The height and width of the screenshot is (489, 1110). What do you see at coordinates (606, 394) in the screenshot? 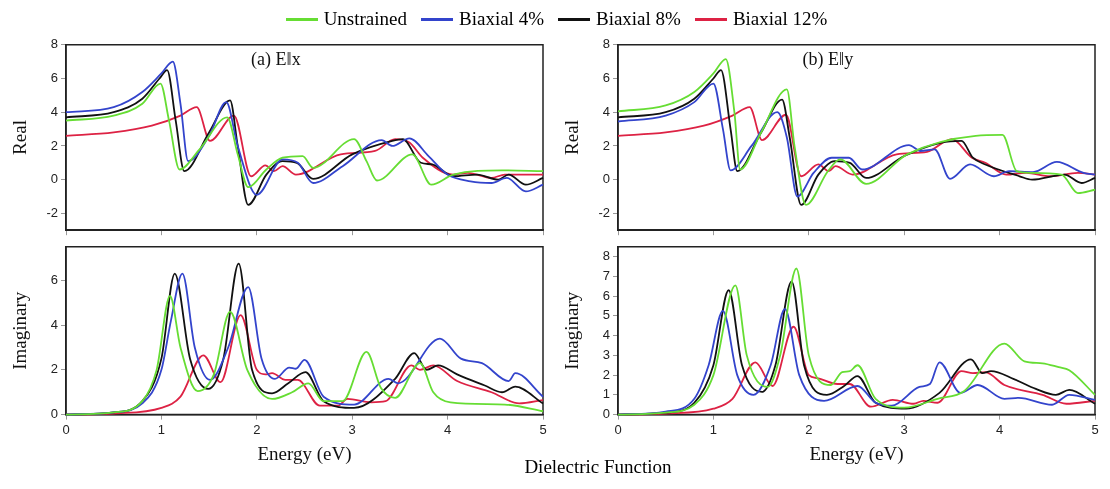
I see `y-tick-label: 1` at bounding box center [606, 394].